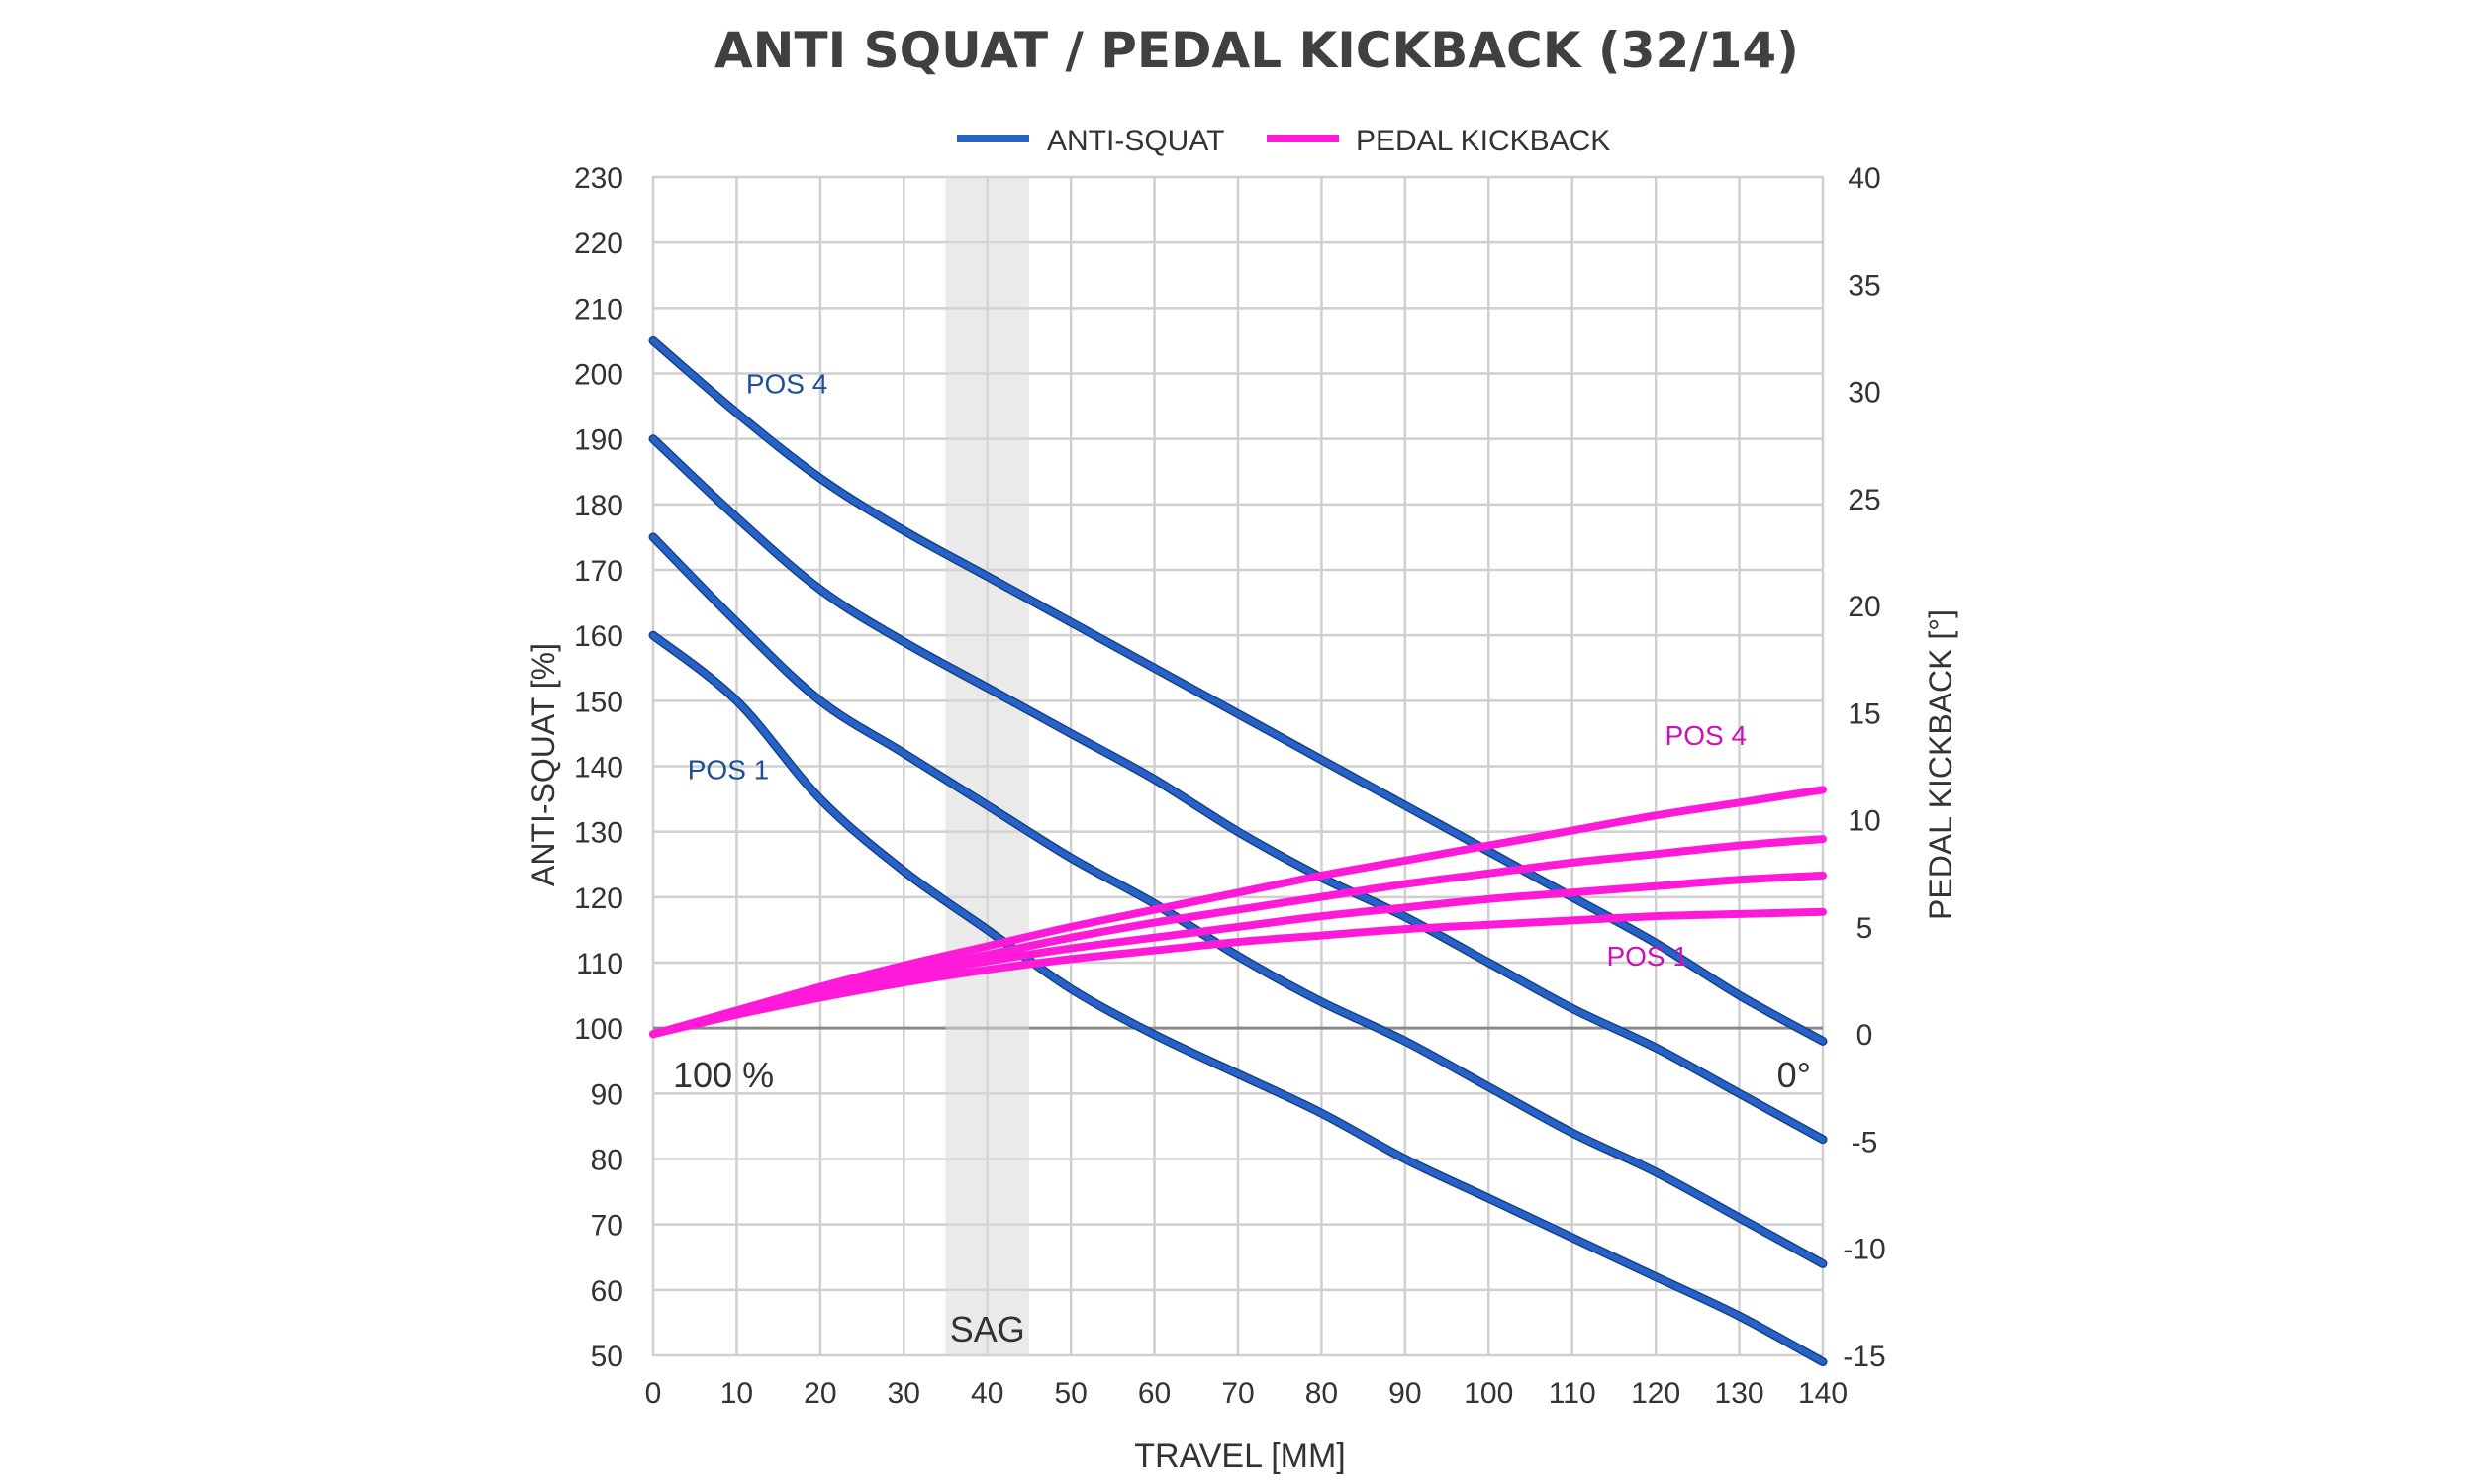 The height and width of the screenshot is (1484, 2474). What do you see at coordinates (599, 964) in the screenshot?
I see `y-tick-label: 110` at bounding box center [599, 964].